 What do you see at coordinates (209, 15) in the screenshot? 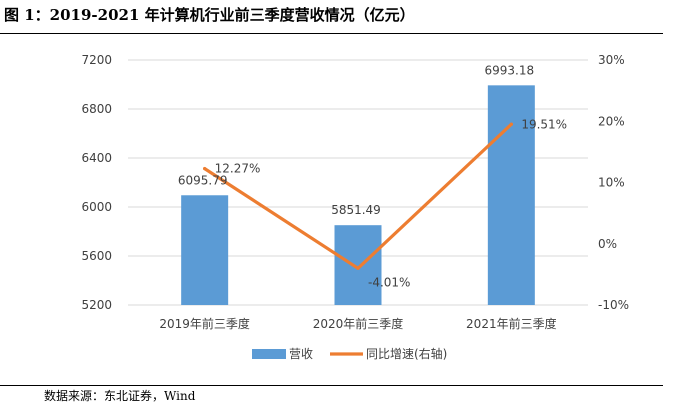
I see `page-title: 图 1：2019-2021 年计算机行业前三季度营收情况（亿元）` at bounding box center [209, 15].